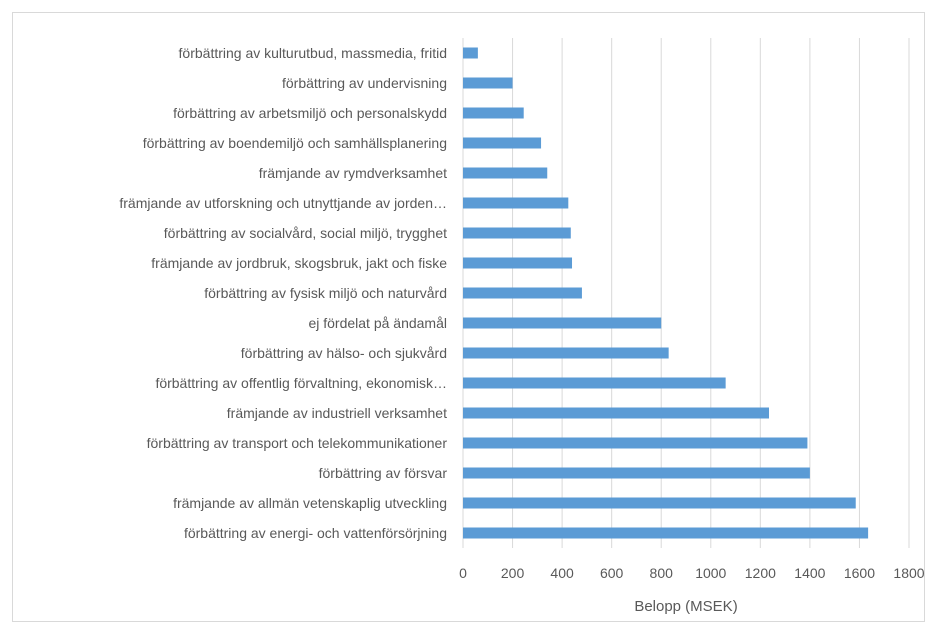 The height and width of the screenshot is (635, 939). Describe the element at coordinates (513, 573) in the screenshot. I see `x-tick-label: 200` at that location.